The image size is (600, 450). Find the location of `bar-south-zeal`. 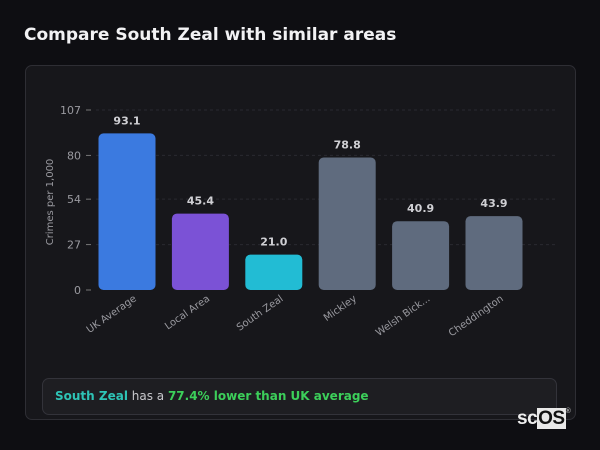

bar-south-zeal is located at coordinates (274, 272).